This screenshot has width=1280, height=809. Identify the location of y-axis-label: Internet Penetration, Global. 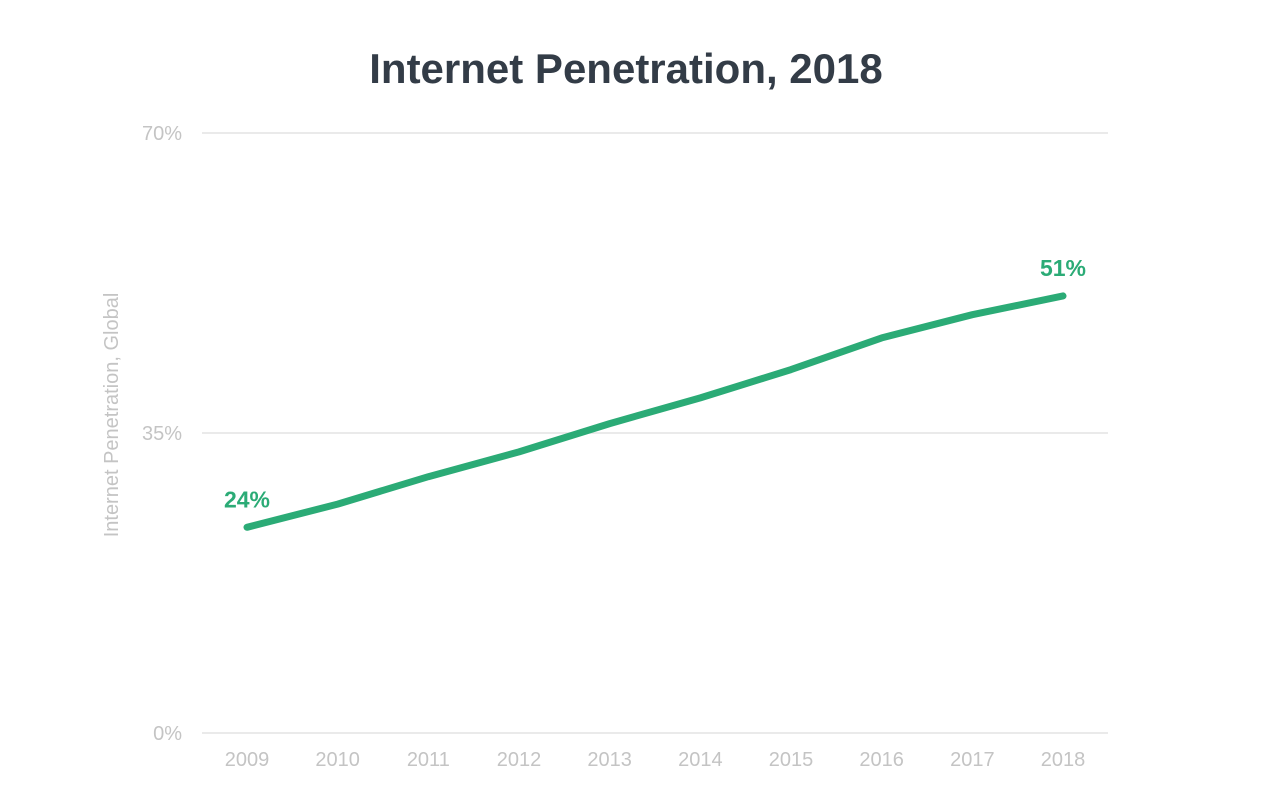
(112, 415).